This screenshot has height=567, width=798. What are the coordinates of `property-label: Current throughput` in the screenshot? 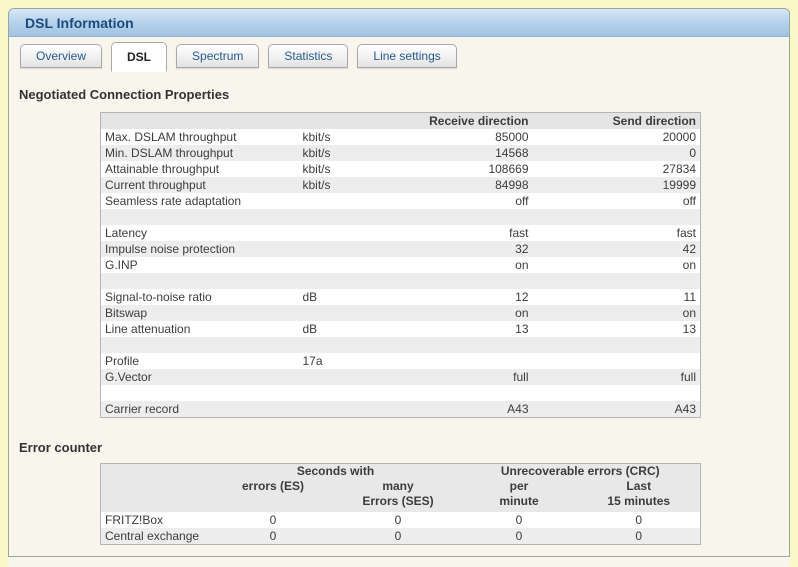 It's located at (155, 185).